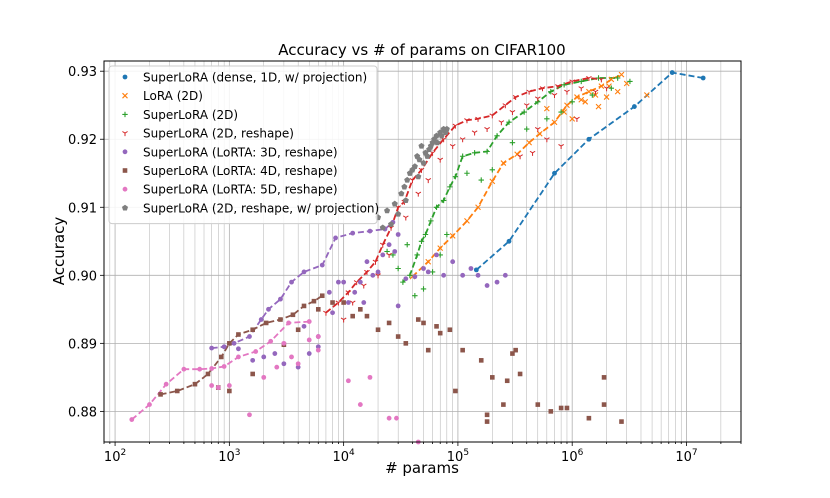 This screenshot has height=498, width=830. I want to click on y-axis-ticks: 0.88 0.89 0.90 0.91 0.92 0.93, so click(86, 242).